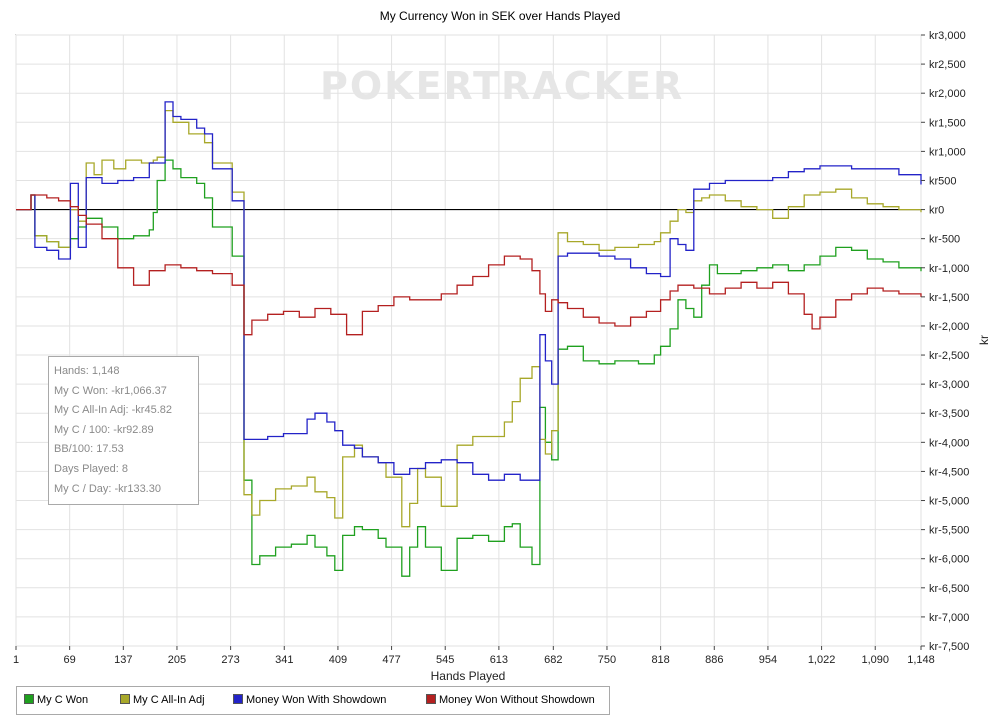 The image size is (1000, 727). Describe the element at coordinates (936, 211) in the screenshot. I see `y-tick-label: kr0` at that location.